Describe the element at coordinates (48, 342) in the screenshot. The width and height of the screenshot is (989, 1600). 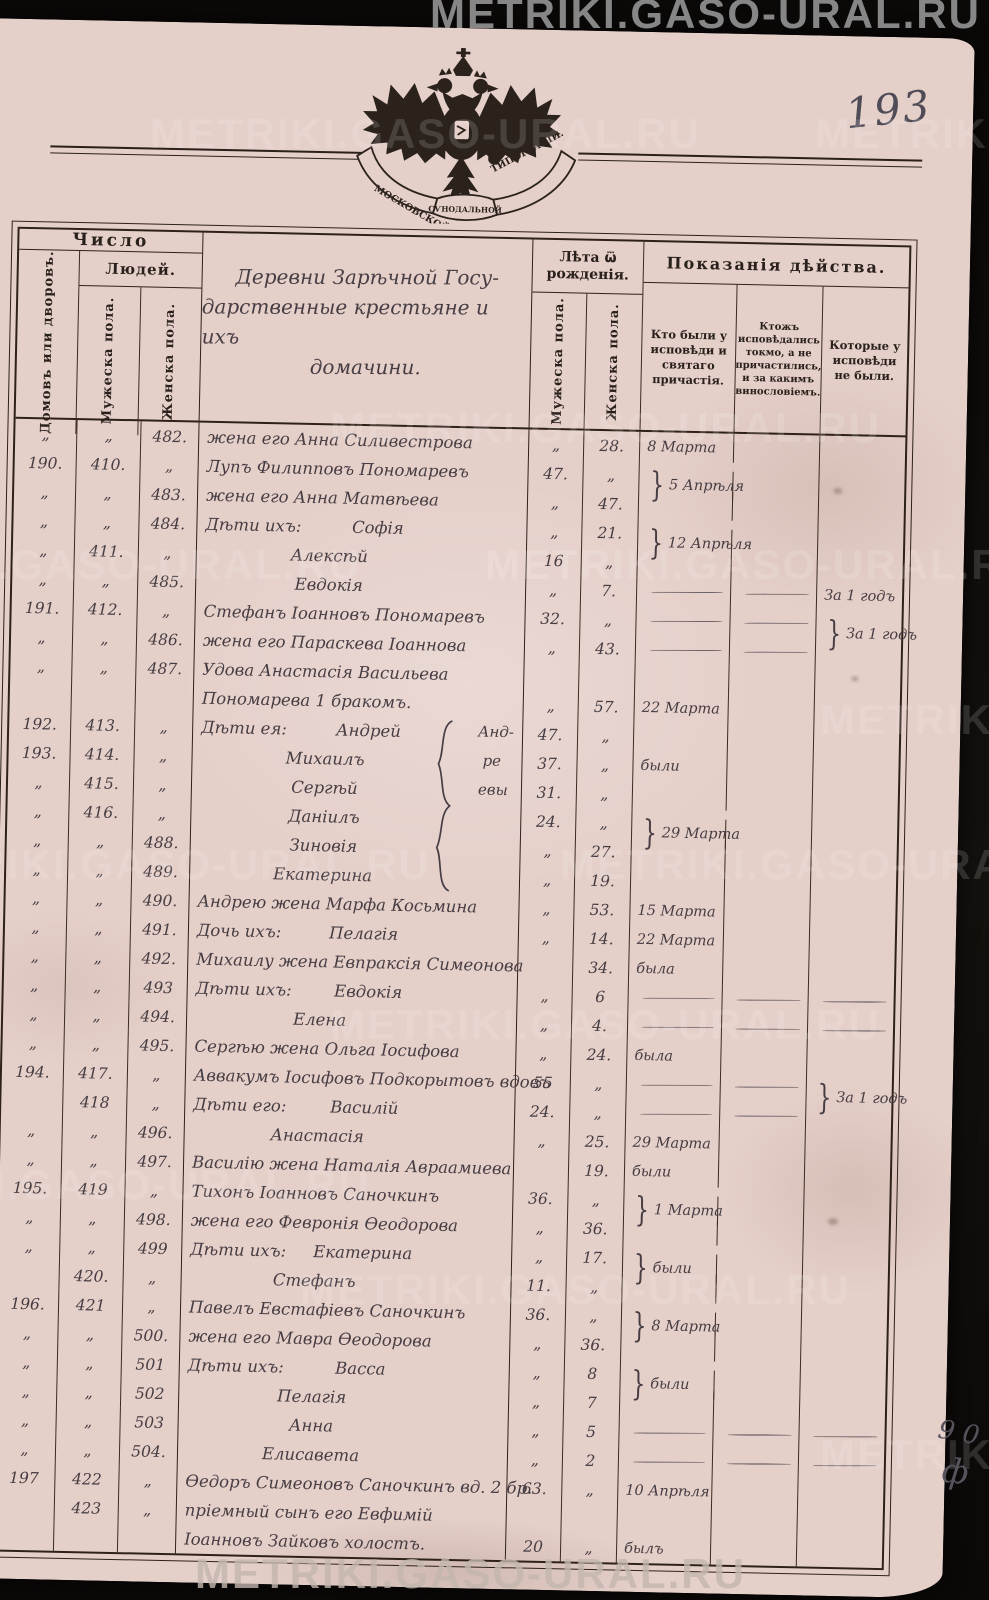
I see `header-houses-column: Домовъ или дворовъ.` at that location.